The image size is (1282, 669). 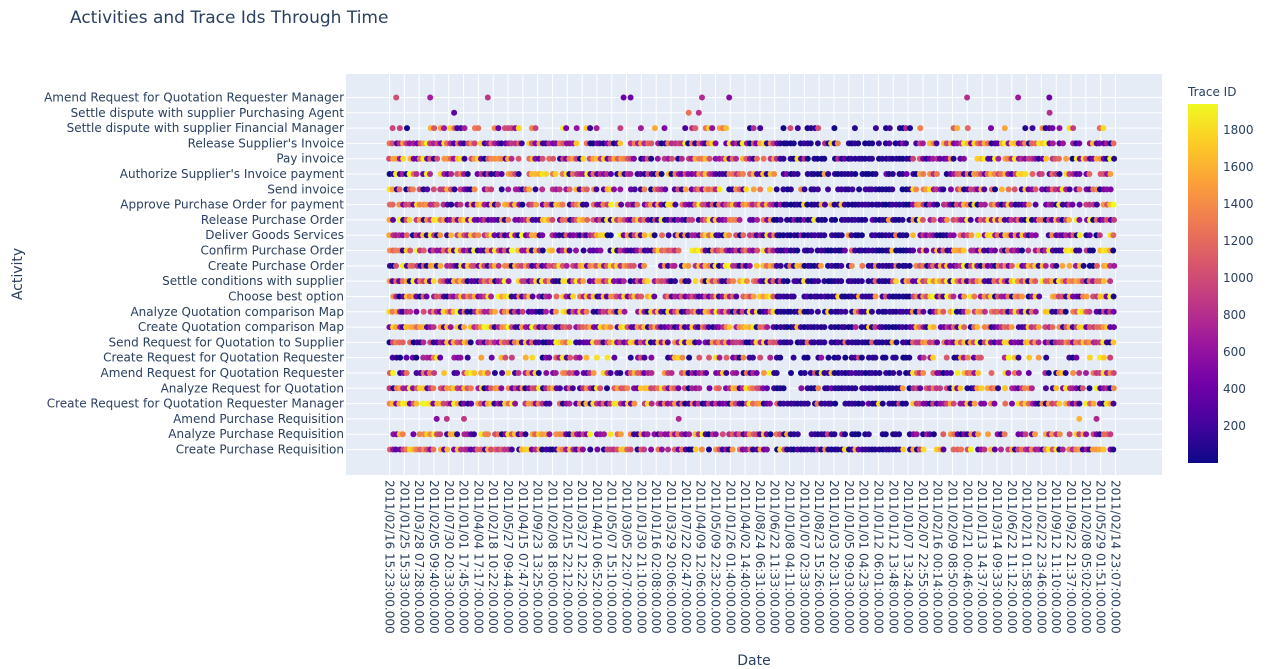 I want to click on y-tick-label: Authorize Supplier's Invoice payment, so click(x=232, y=174).